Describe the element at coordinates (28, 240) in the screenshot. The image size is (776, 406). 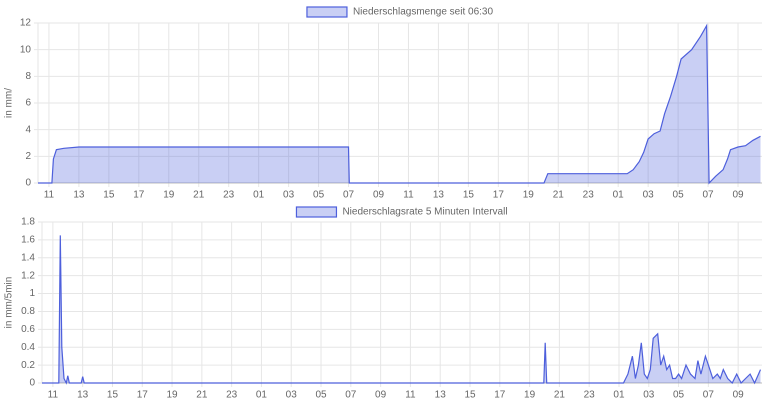
I see `y-tick-label: 1.6` at that location.